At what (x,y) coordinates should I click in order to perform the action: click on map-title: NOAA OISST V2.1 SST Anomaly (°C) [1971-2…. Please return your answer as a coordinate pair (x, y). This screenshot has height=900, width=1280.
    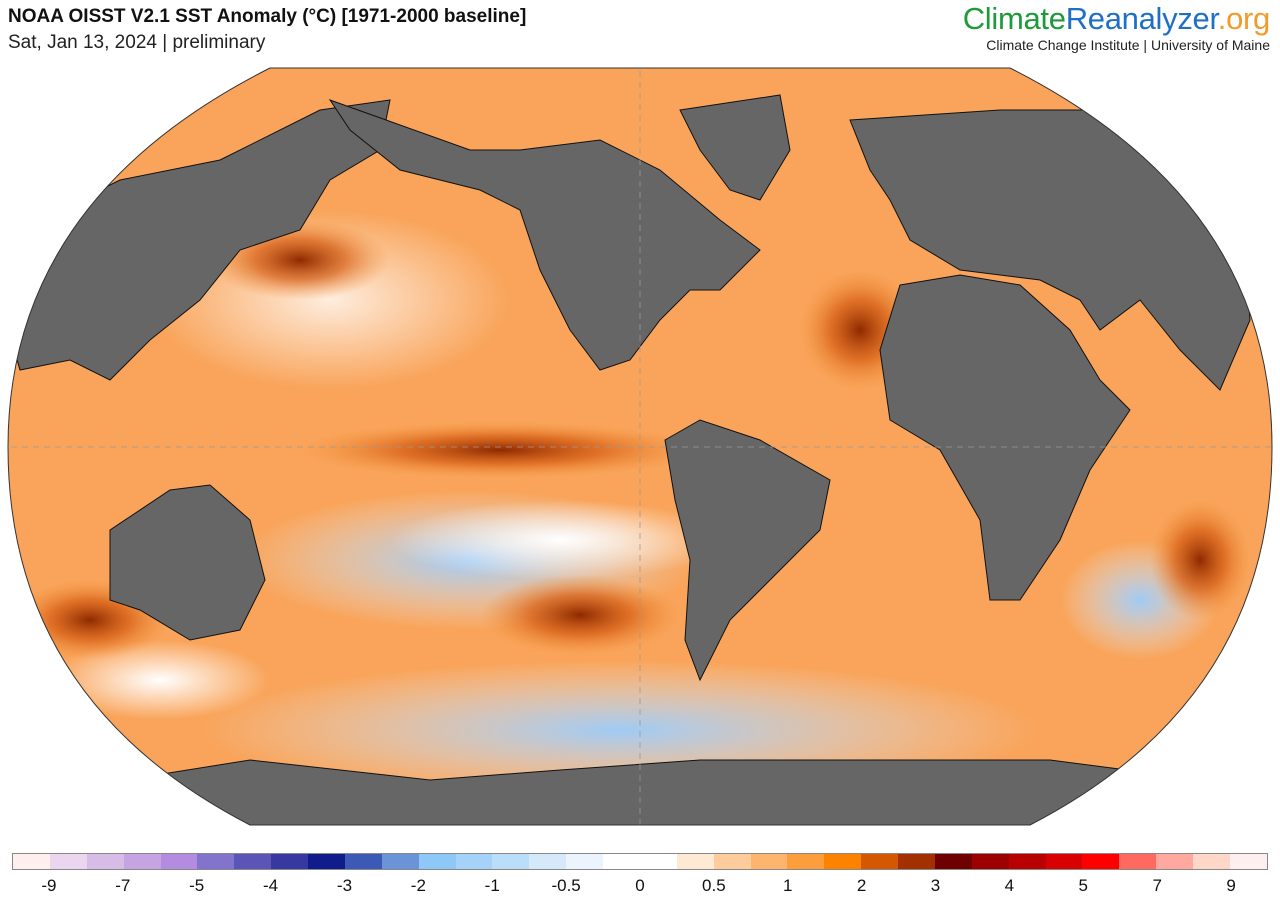
    Looking at the image, I should click on (267, 16).